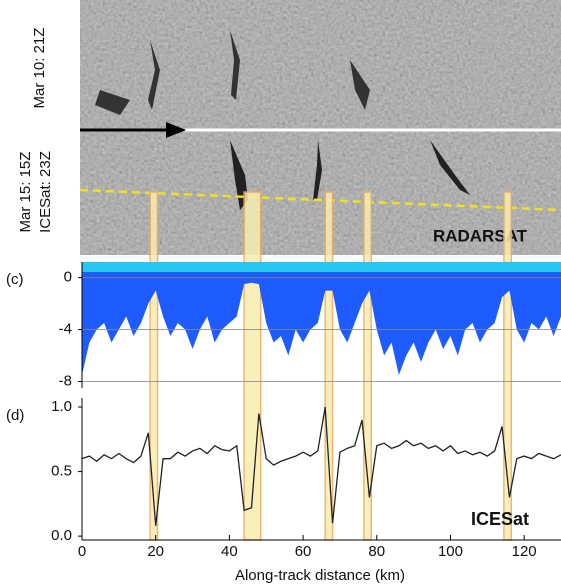 This screenshot has width=561, height=584. Describe the element at coordinates (39, 68) in the screenshot. I see `image-label: Mar 10: 21Z` at that location.